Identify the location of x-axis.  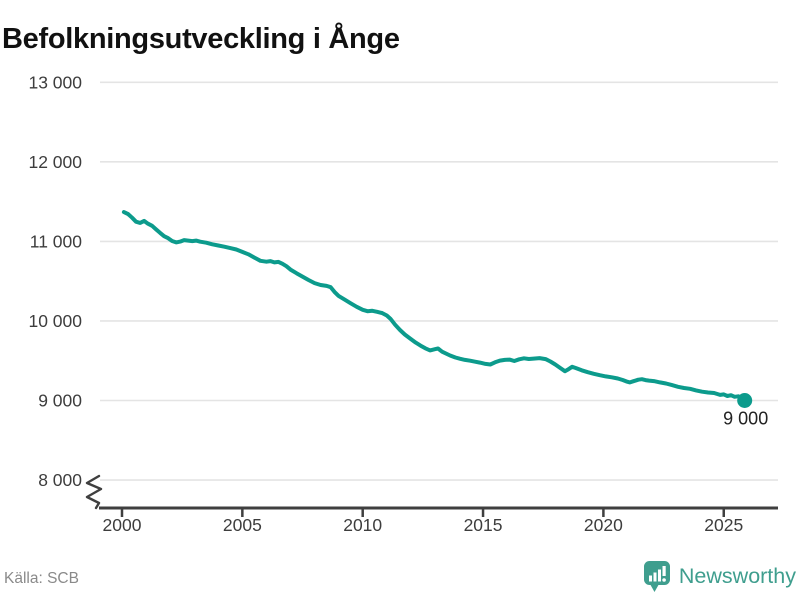
(438, 511).